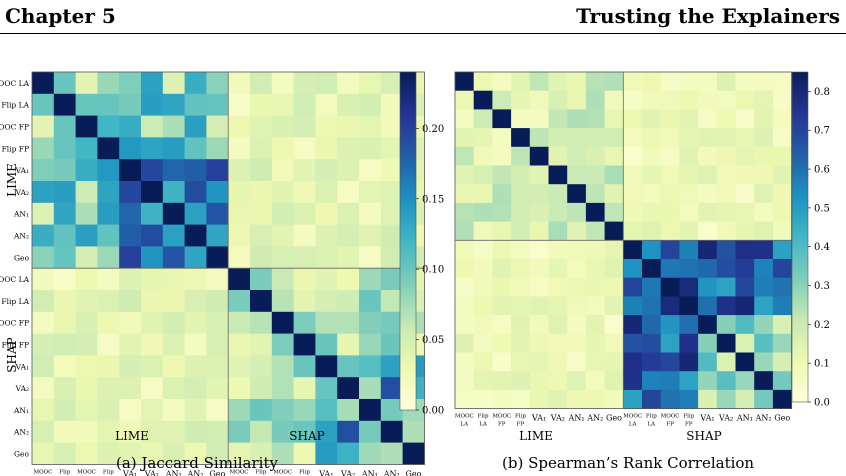  What do you see at coordinates (822, 286) in the screenshot?
I see `colorbar-tick-label: 0.3` at bounding box center [822, 286].